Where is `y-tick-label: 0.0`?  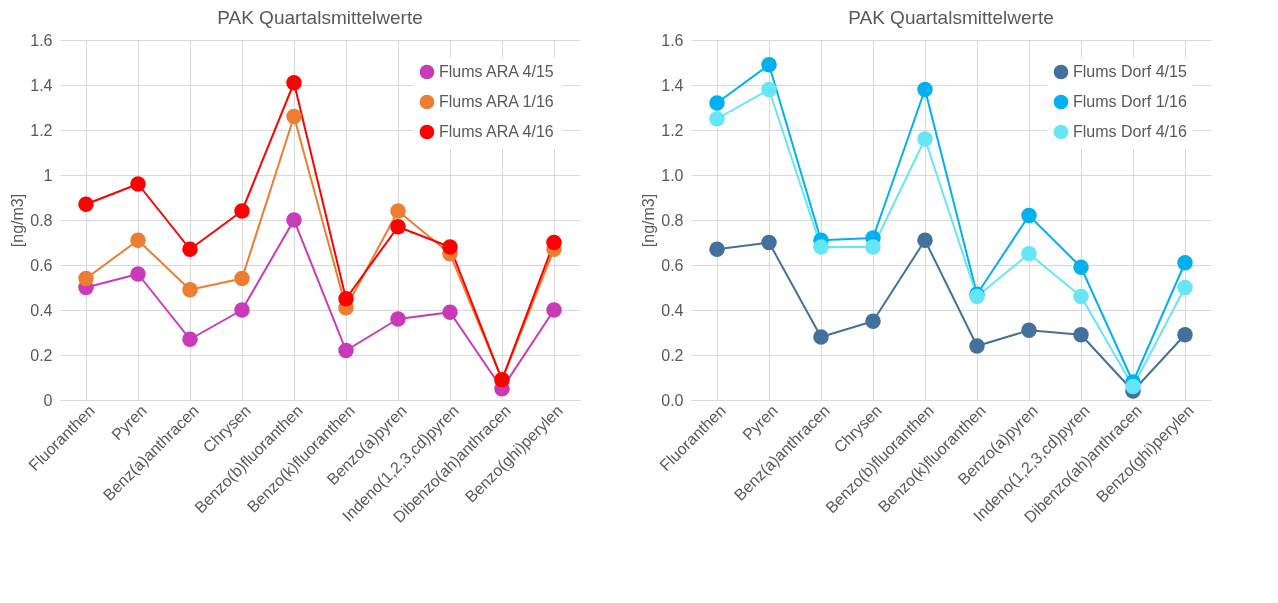 y-tick-label: 0.0 is located at coordinates (672, 400).